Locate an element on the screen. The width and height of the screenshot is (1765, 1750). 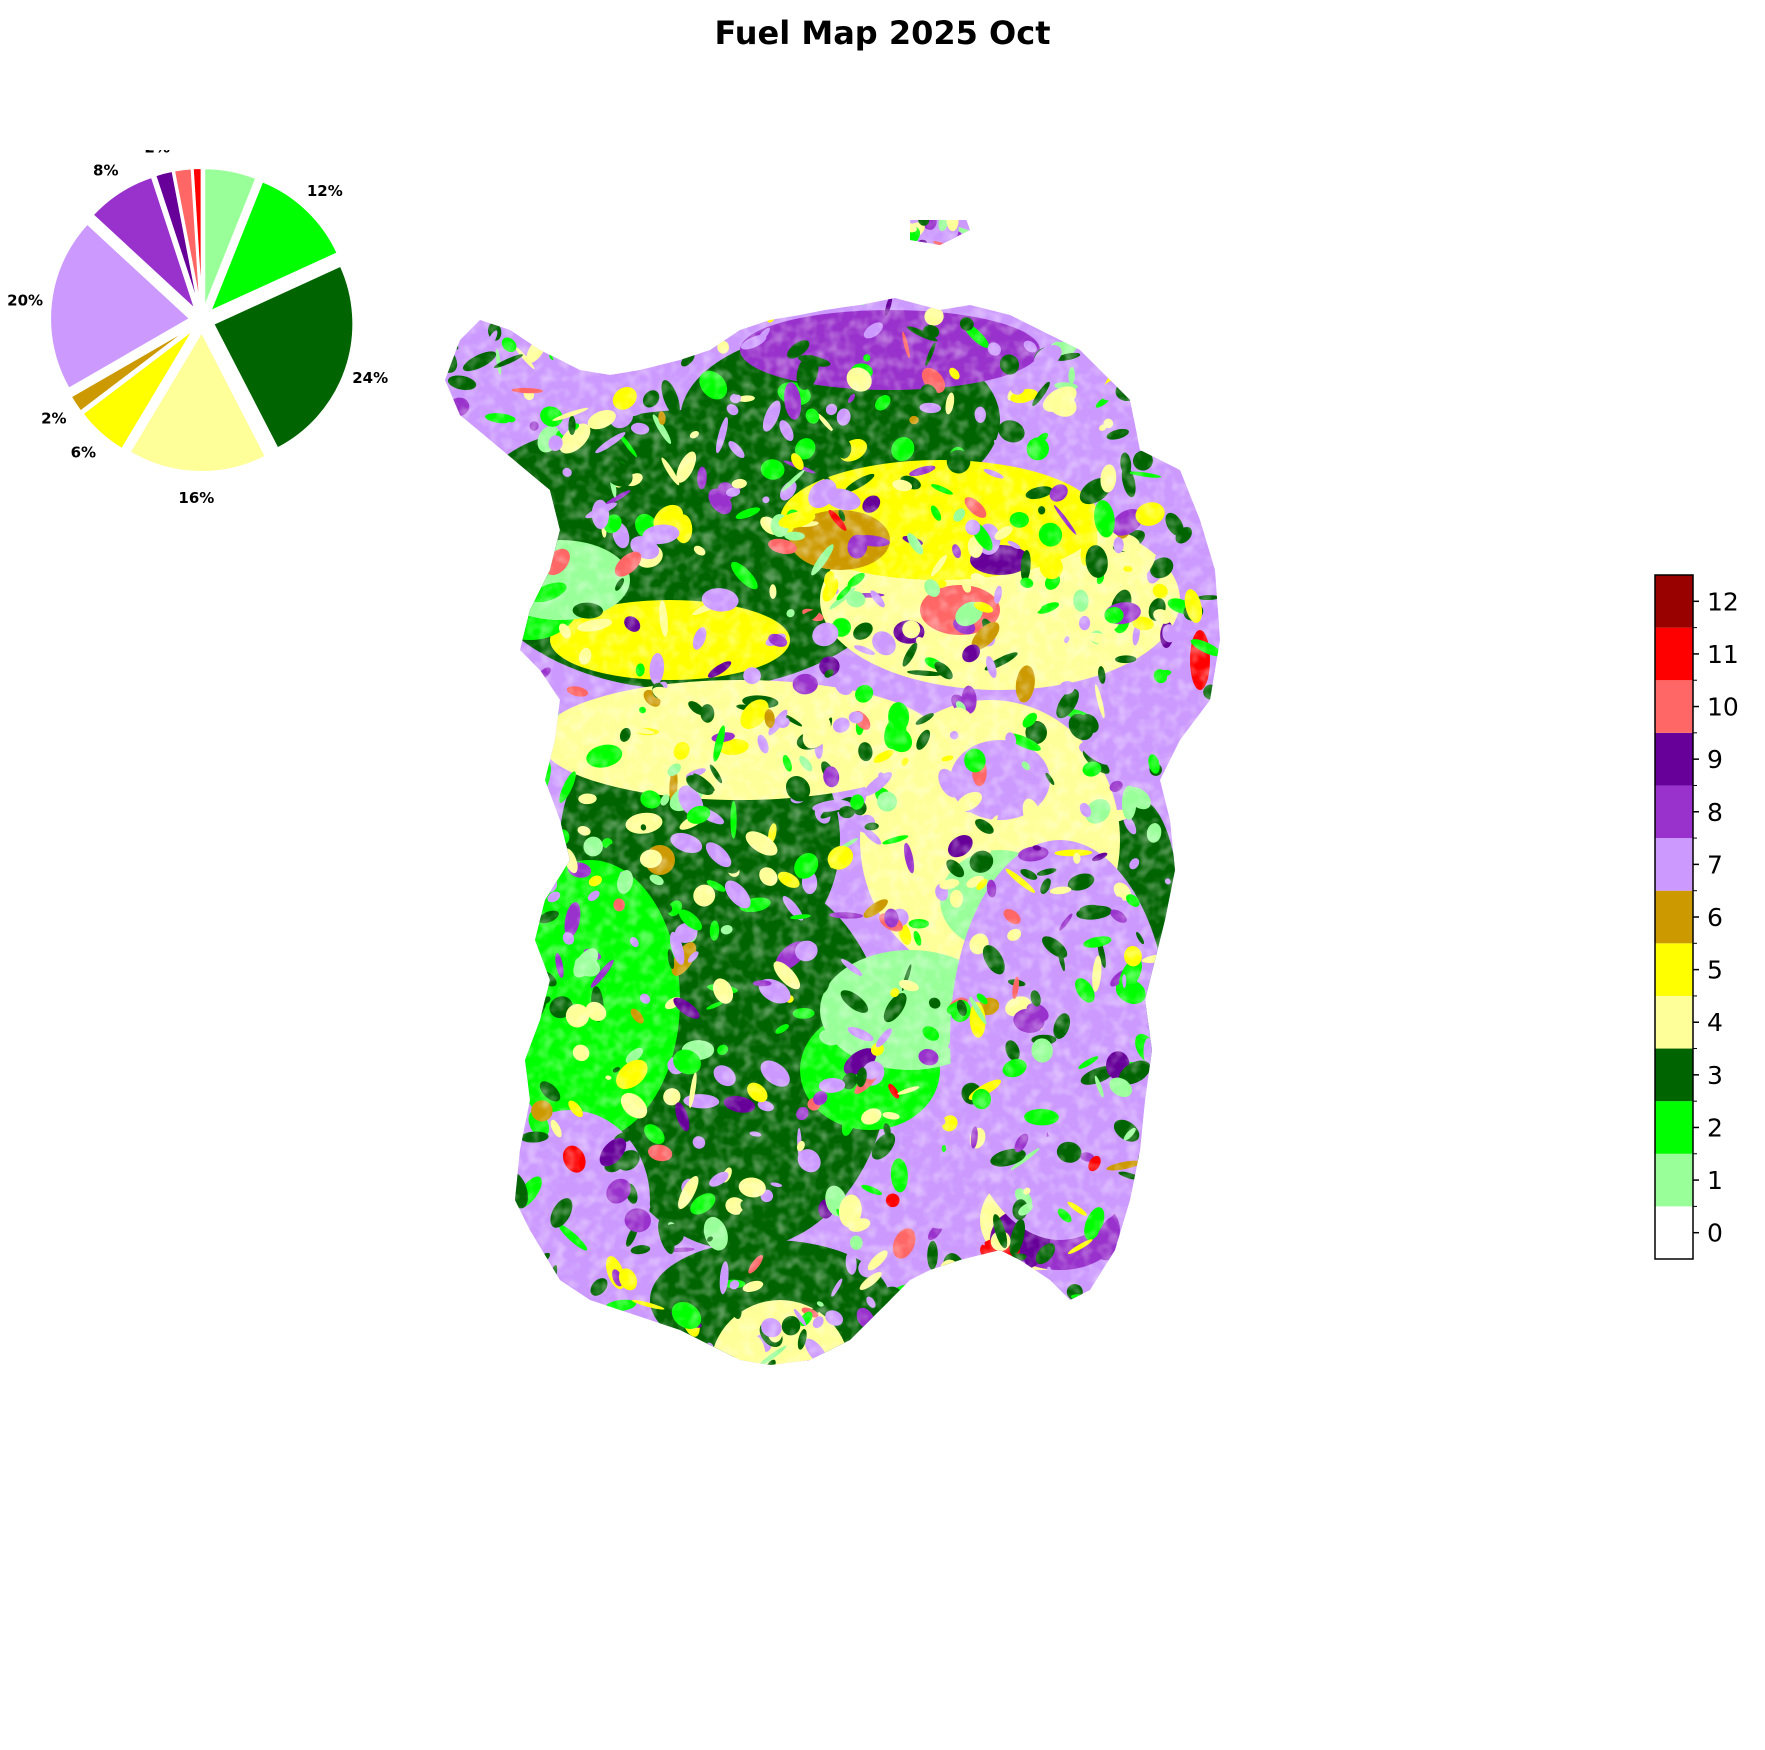
pie-label-class-9: 2% is located at coordinates (157, 153).